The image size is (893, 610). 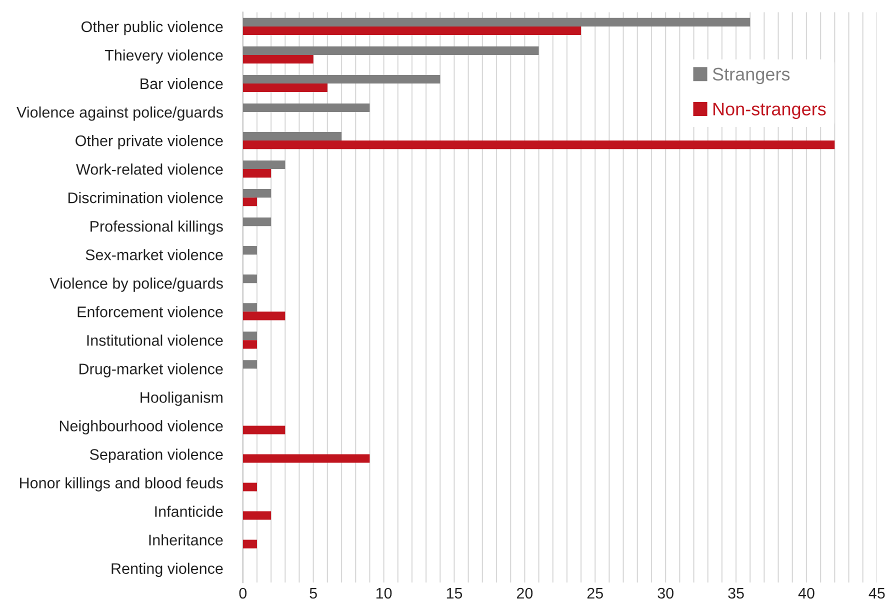 I want to click on x-tick-label: 20, so click(x=524, y=593).